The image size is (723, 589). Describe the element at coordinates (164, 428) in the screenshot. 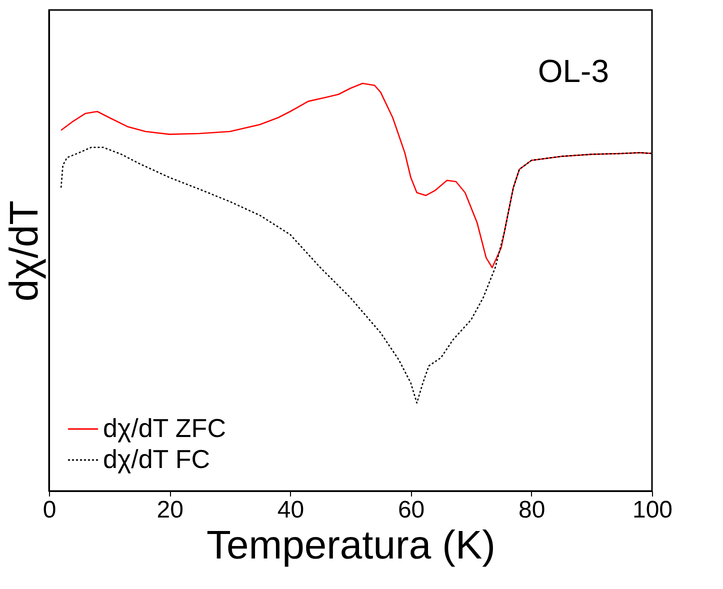

I see `legend-label: dχ/dT ZFC` at that location.